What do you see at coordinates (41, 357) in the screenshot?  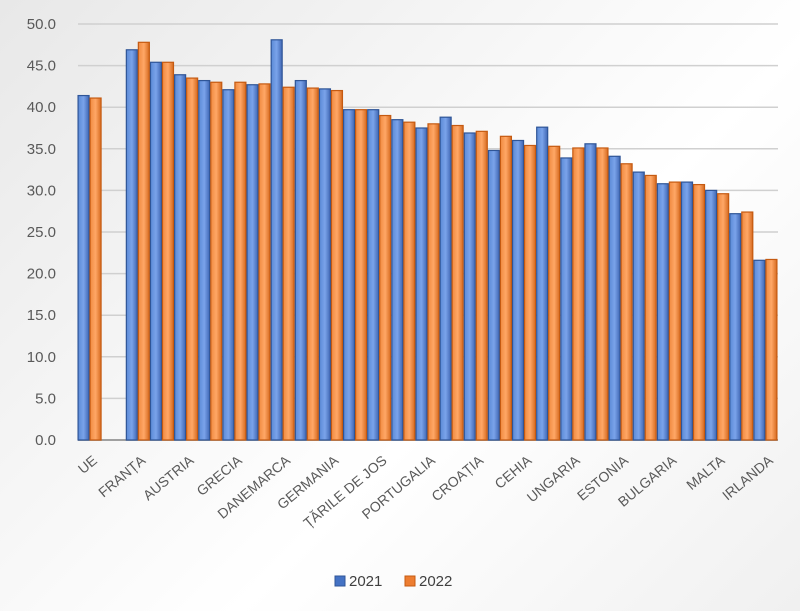 I see `y-tick-label: 10.0` at bounding box center [41, 357].